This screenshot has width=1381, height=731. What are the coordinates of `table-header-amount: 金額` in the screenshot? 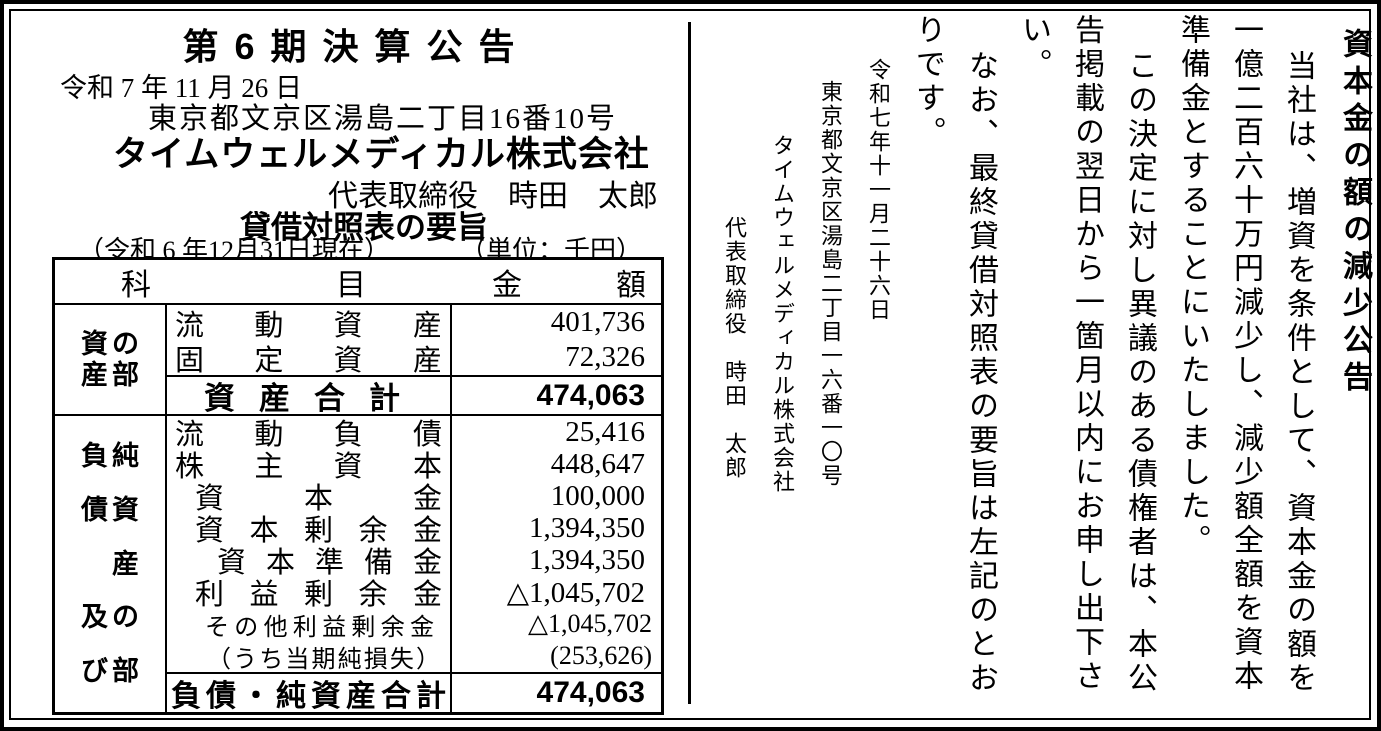 It's located at (556, 282).